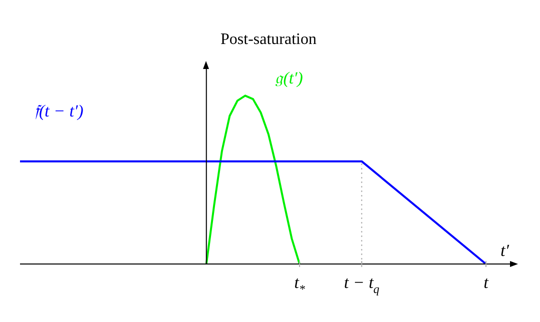 The width and height of the screenshot is (540, 322). I want to click on x-axis-title: t′, so click(505, 250).